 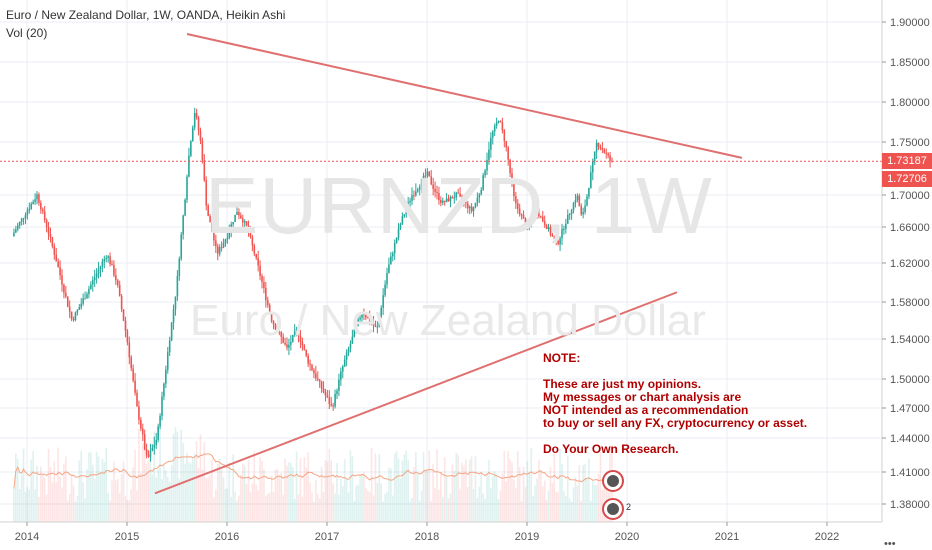 I want to click on time-tick-label: 2020, so click(x=627, y=537).